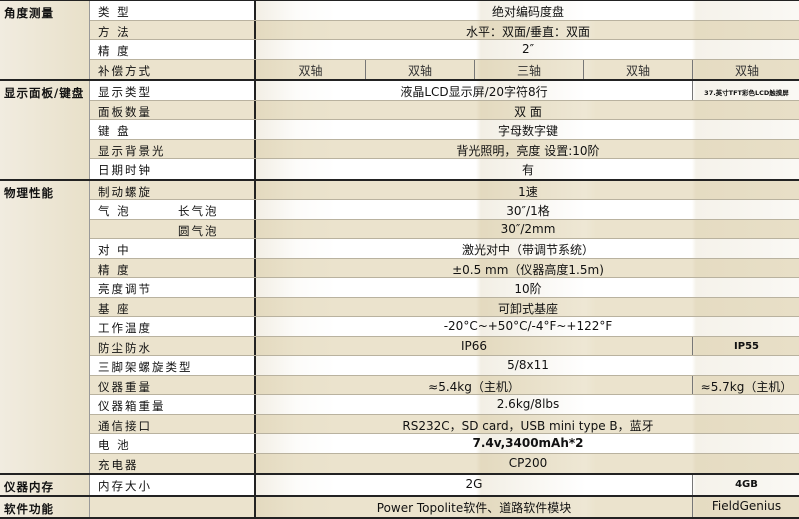 The height and width of the screenshot is (519, 799). What do you see at coordinates (44, 130) in the screenshot?
I see `section-category: 显示面板/键盘` at bounding box center [44, 130].